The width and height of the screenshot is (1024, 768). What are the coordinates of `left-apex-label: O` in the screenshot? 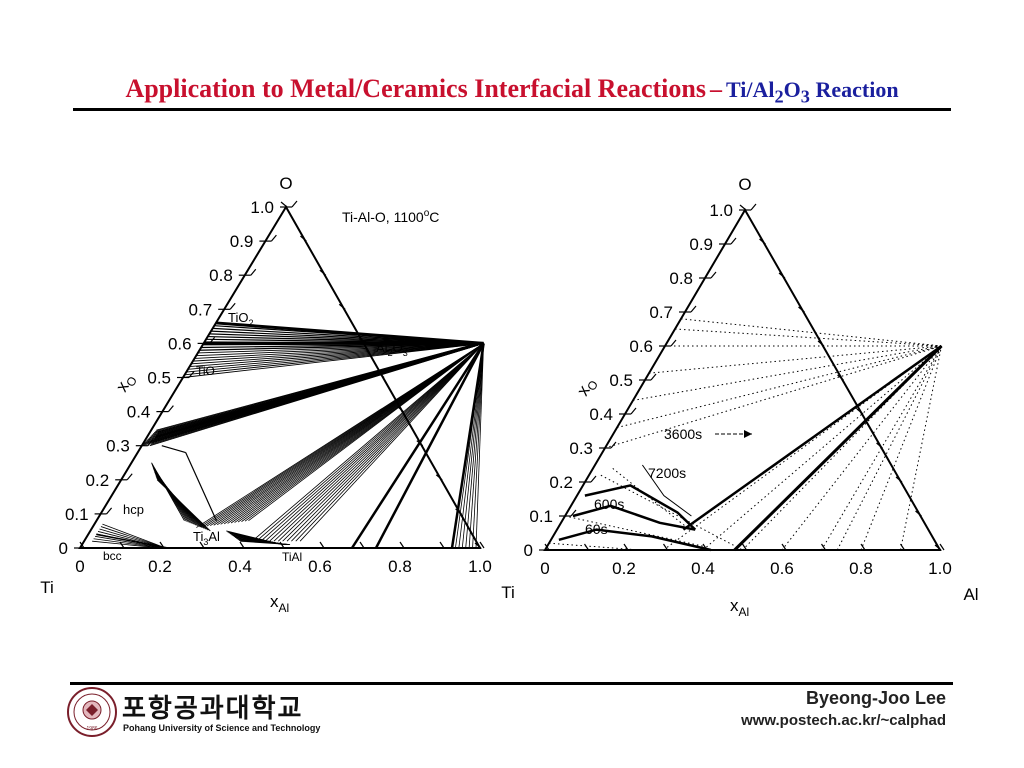 It's located at (285, 183).